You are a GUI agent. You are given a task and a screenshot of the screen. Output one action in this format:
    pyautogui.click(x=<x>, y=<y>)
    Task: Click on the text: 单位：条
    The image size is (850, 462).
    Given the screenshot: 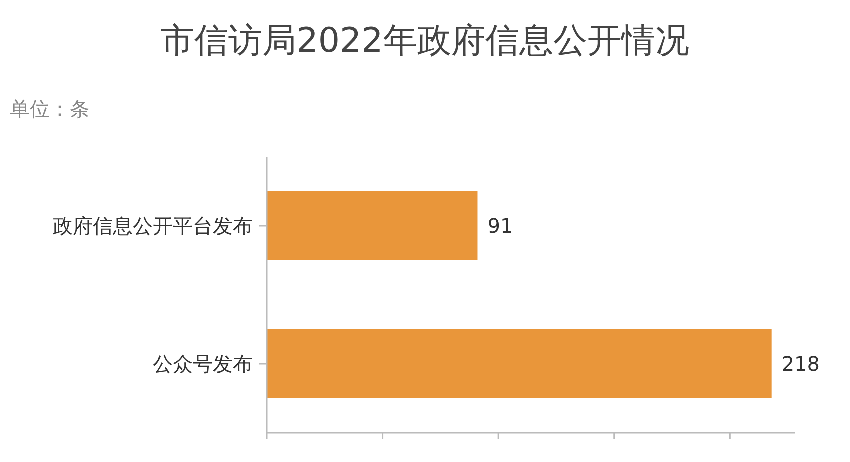 What is the action you would take?
    pyautogui.click(x=50, y=109)
    